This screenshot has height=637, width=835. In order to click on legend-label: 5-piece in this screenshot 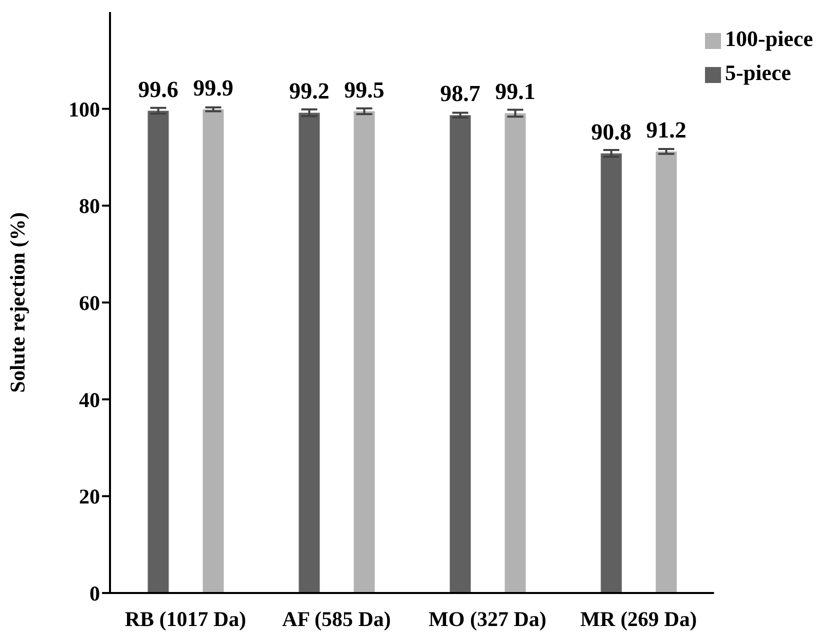, I will do `click(758, 72)`.